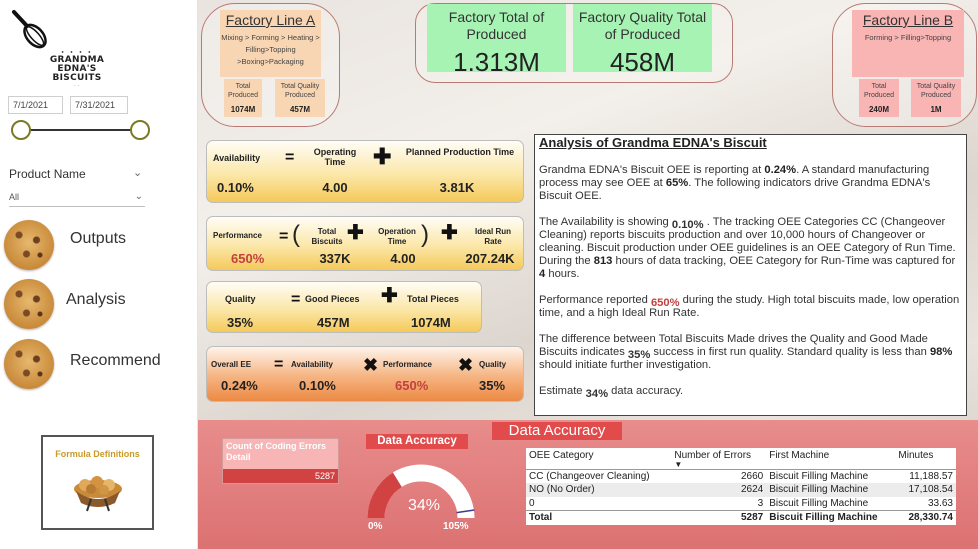  What do you see at coordinates (35, 105) in the screenshot?
I see `start-date-input: 7/1/2021` at bounding box center [35, 105].